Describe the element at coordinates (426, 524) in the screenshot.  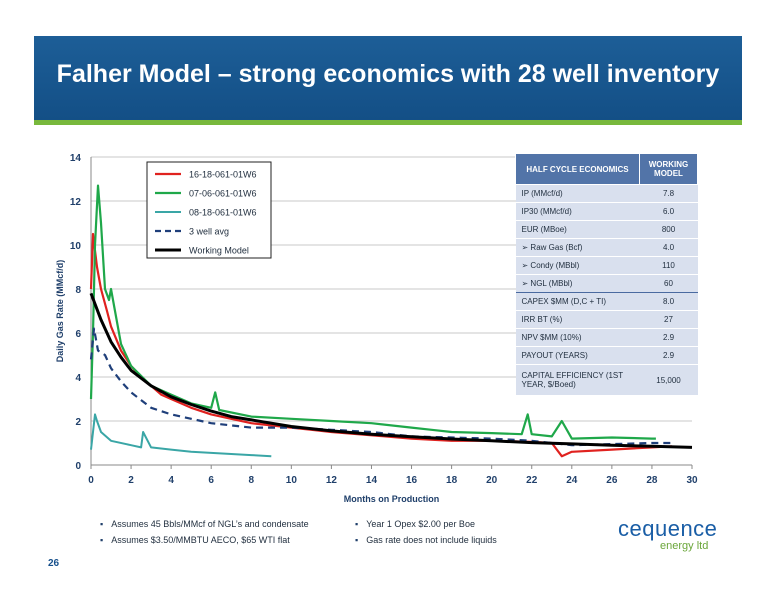
I see `note-item: Year 1 Opex $2.00 per Boe` at that location.